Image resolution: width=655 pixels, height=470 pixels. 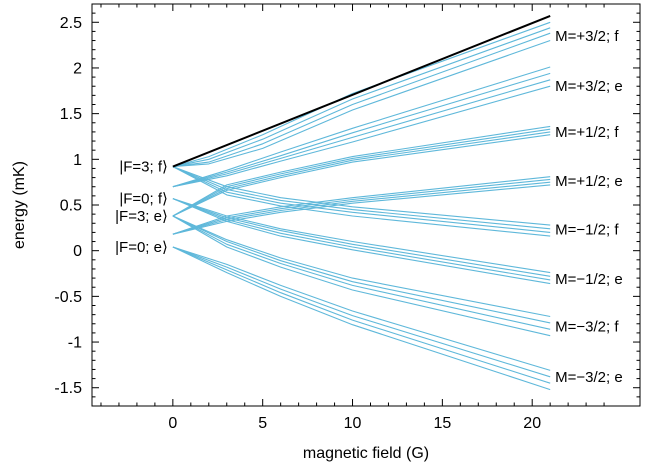 I want to click on y-tick-label: -1, so click(x=75, y=343).